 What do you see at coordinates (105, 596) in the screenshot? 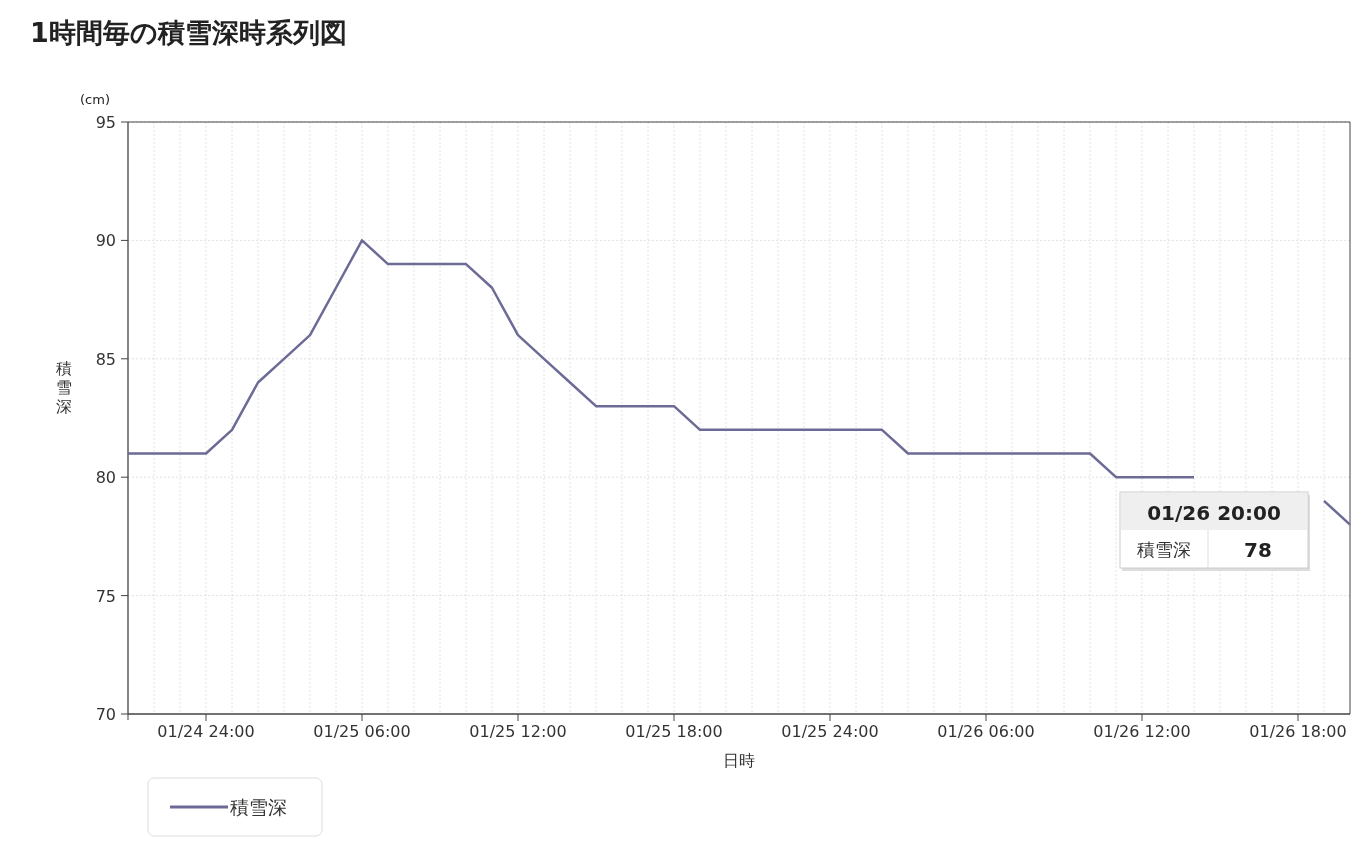
I see `y-tick-label: 75` at bounding box center [105, 596].